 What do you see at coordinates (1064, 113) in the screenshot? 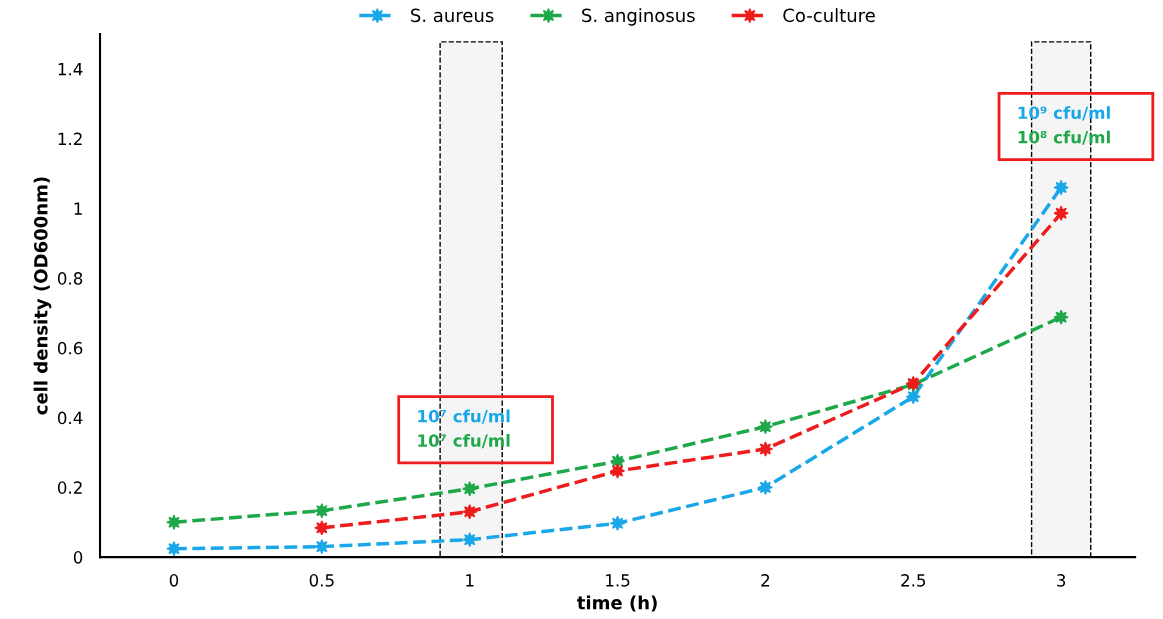
I see `annotation: 10⁹ cfu/ml` at bounding box center [1064, 113].